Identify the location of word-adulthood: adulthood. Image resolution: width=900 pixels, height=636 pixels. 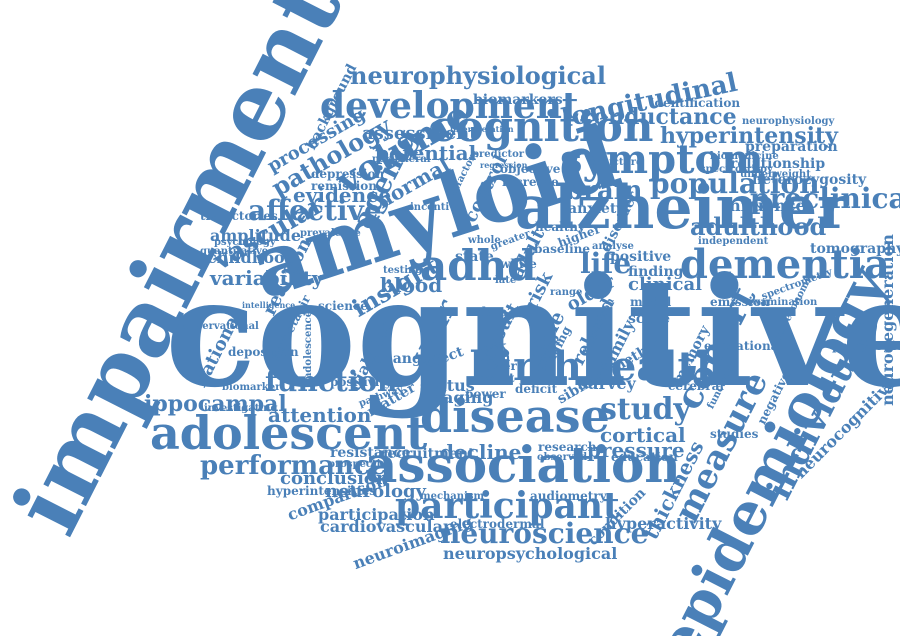
(758, 226).